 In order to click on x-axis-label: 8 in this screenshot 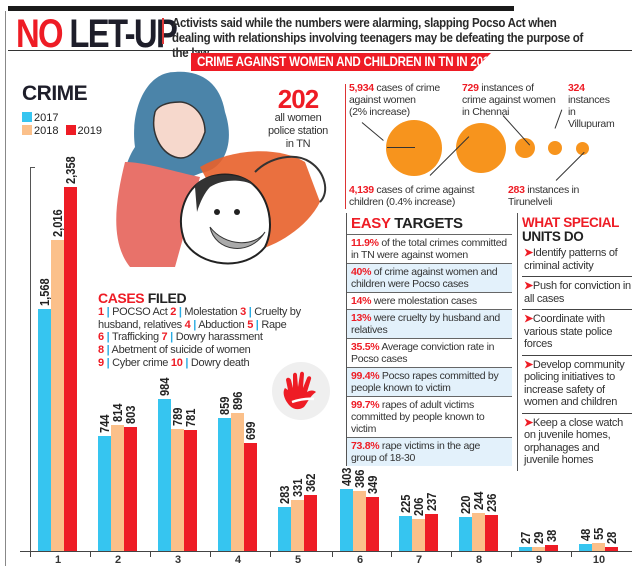, I will do `click(479, 560)`.